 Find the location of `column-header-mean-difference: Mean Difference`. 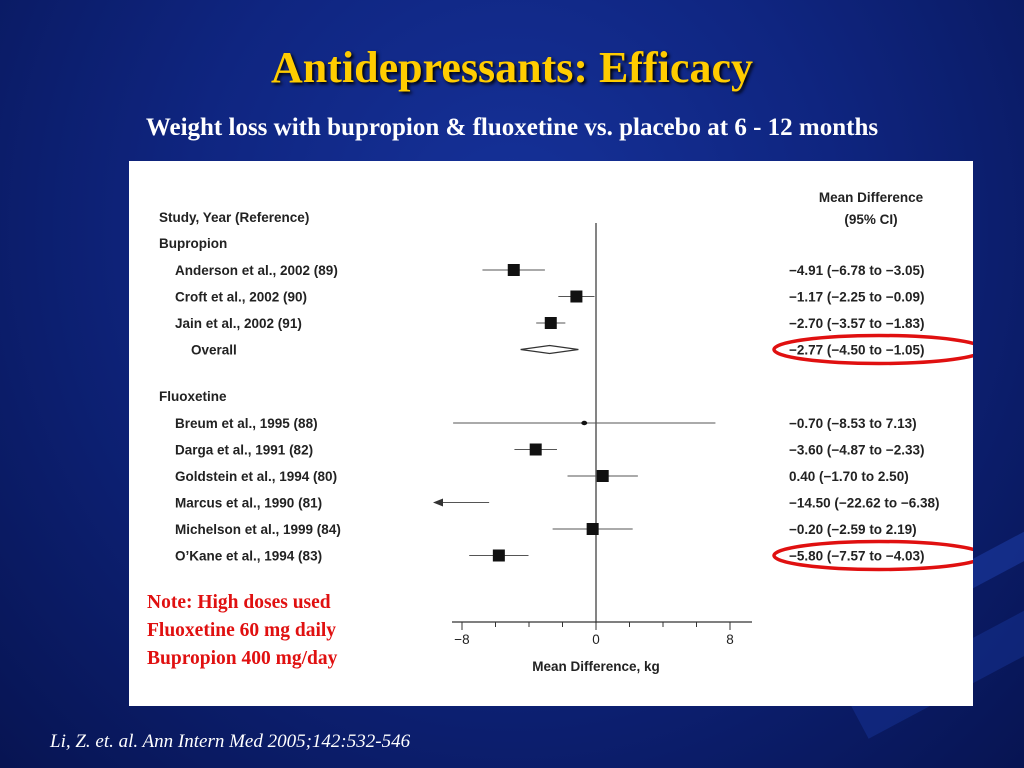

column-header-mean-difference: Mean Difference is located at coordinates (871, 197).